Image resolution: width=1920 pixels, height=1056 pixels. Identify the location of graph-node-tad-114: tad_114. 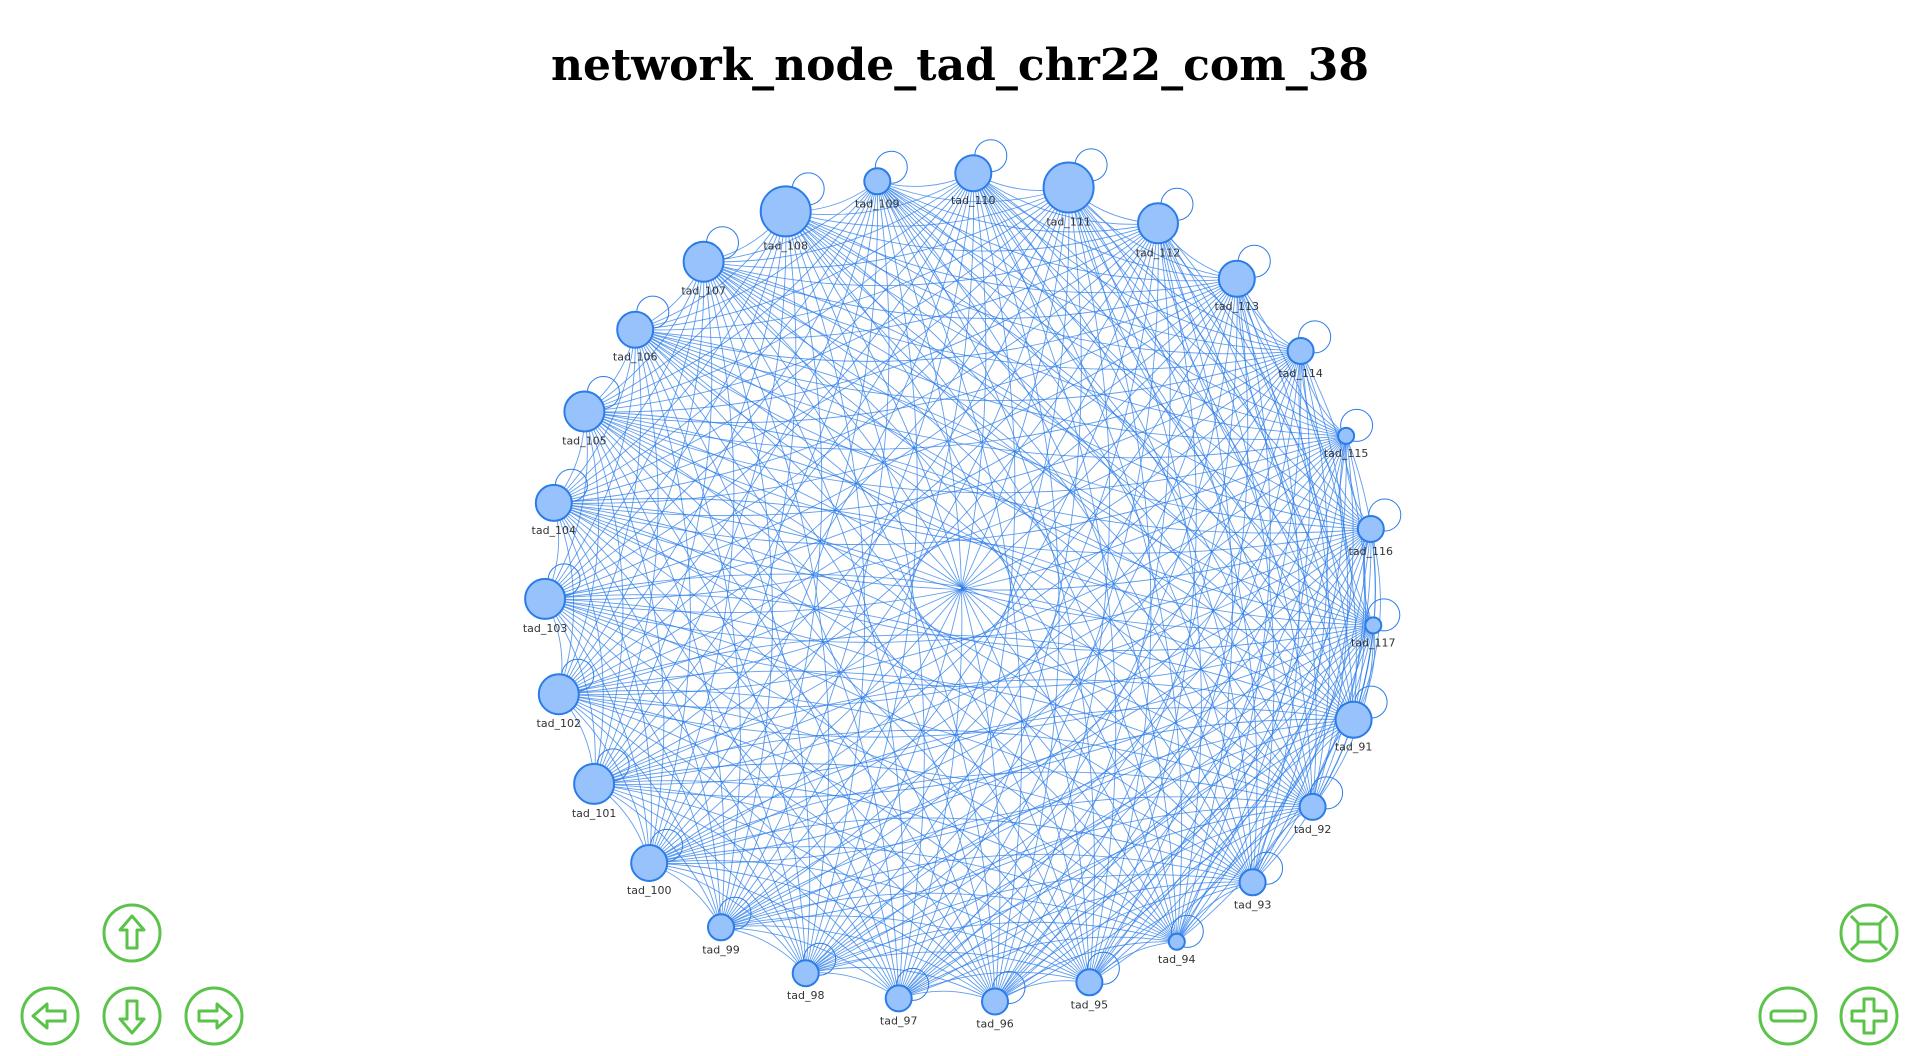
(1300, 358).